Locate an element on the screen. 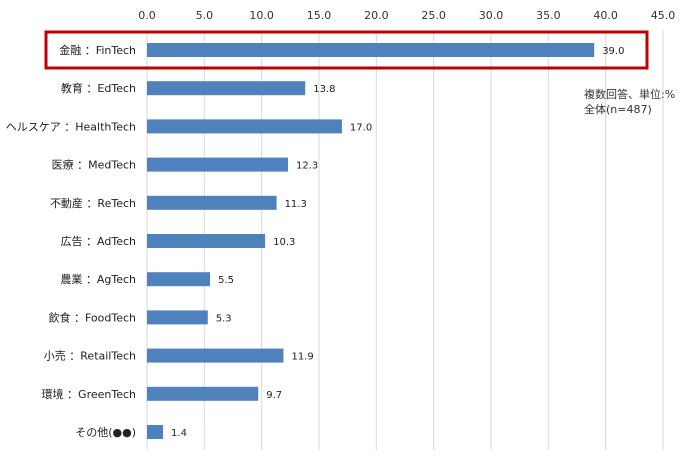  x-tick-label: 35.0 is located at coordinates (548, 15).